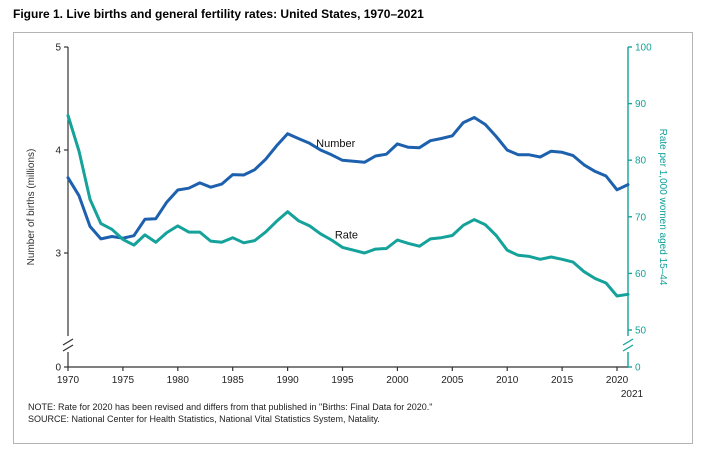 The height and width of the screenshot is (455, 705). I want to click on x-tick-label: 2020, so click(617, 380).